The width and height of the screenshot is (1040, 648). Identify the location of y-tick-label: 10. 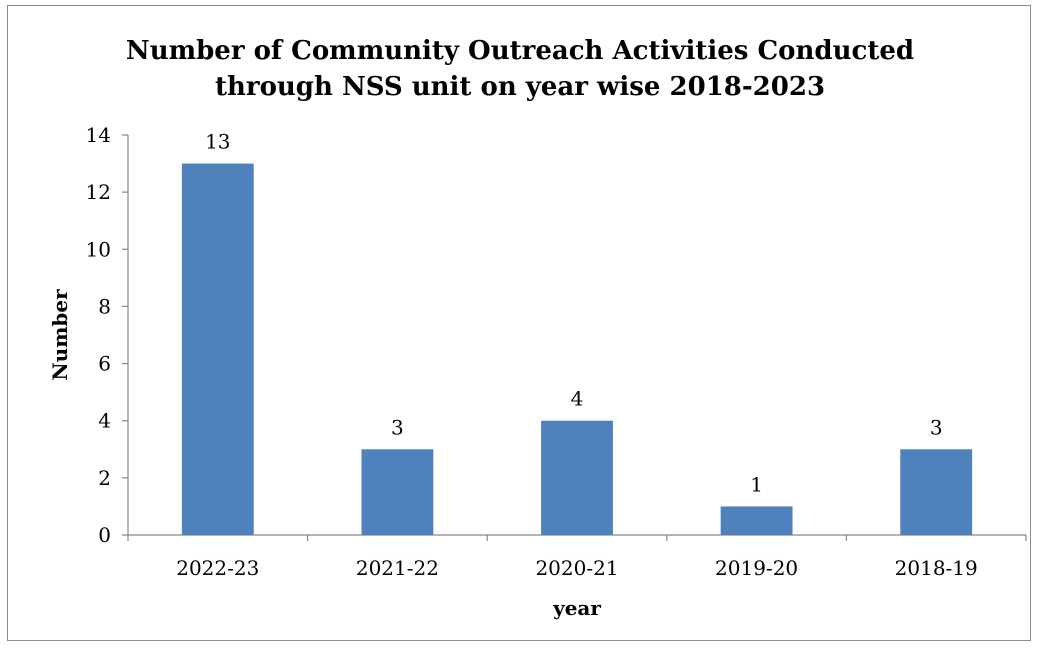
(98, 249).